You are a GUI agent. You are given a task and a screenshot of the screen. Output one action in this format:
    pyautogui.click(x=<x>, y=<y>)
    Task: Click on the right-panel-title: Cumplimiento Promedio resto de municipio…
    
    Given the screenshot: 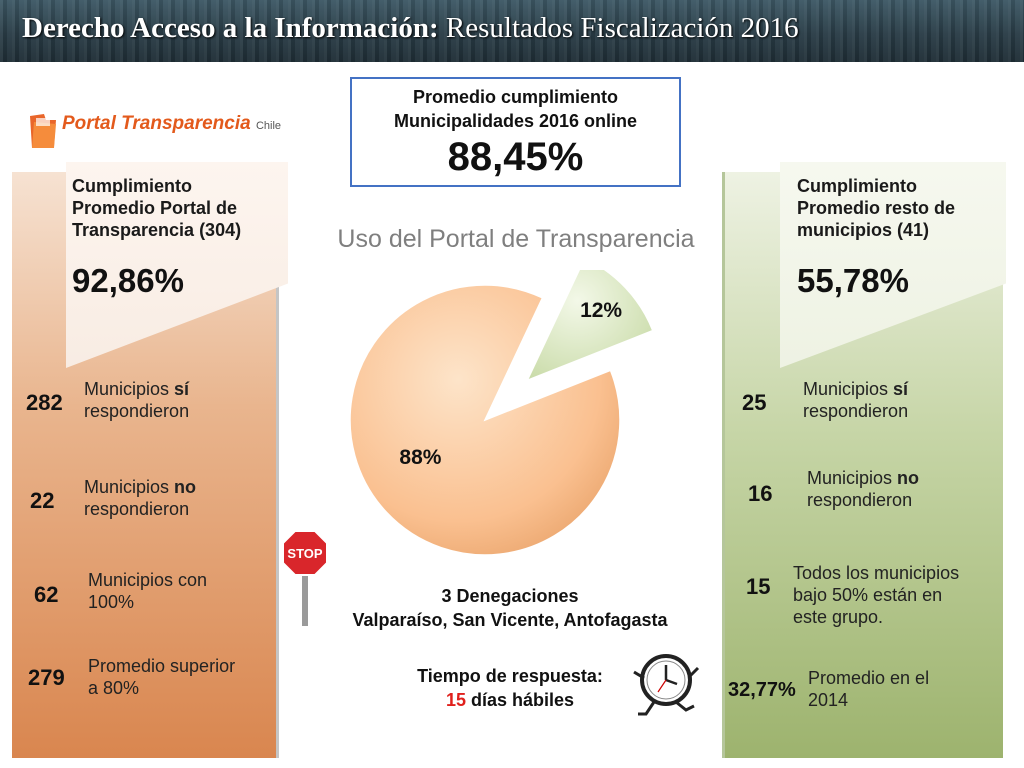 What is the action you would take?
    pyautogui.click(x=876, y=208)
    